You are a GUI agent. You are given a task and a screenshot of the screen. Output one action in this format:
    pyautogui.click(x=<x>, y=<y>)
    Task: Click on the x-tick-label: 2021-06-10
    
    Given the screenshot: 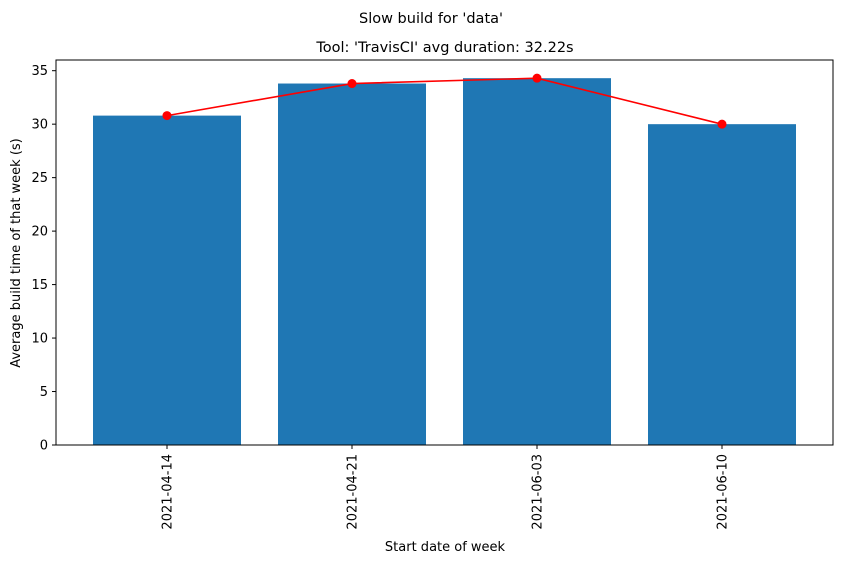 What is the action you would take?
    pyautogui.click(x=723, y=492)
    